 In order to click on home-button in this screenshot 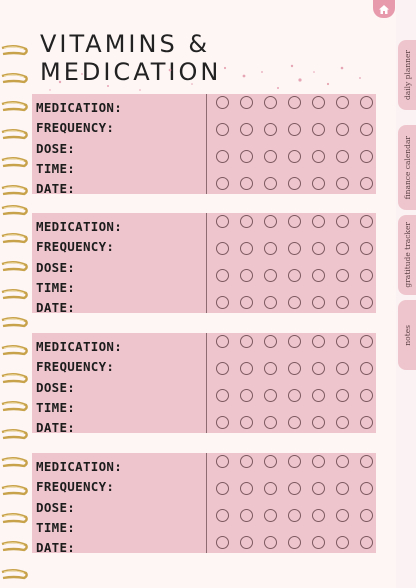, I will do `click(384, 9)`.